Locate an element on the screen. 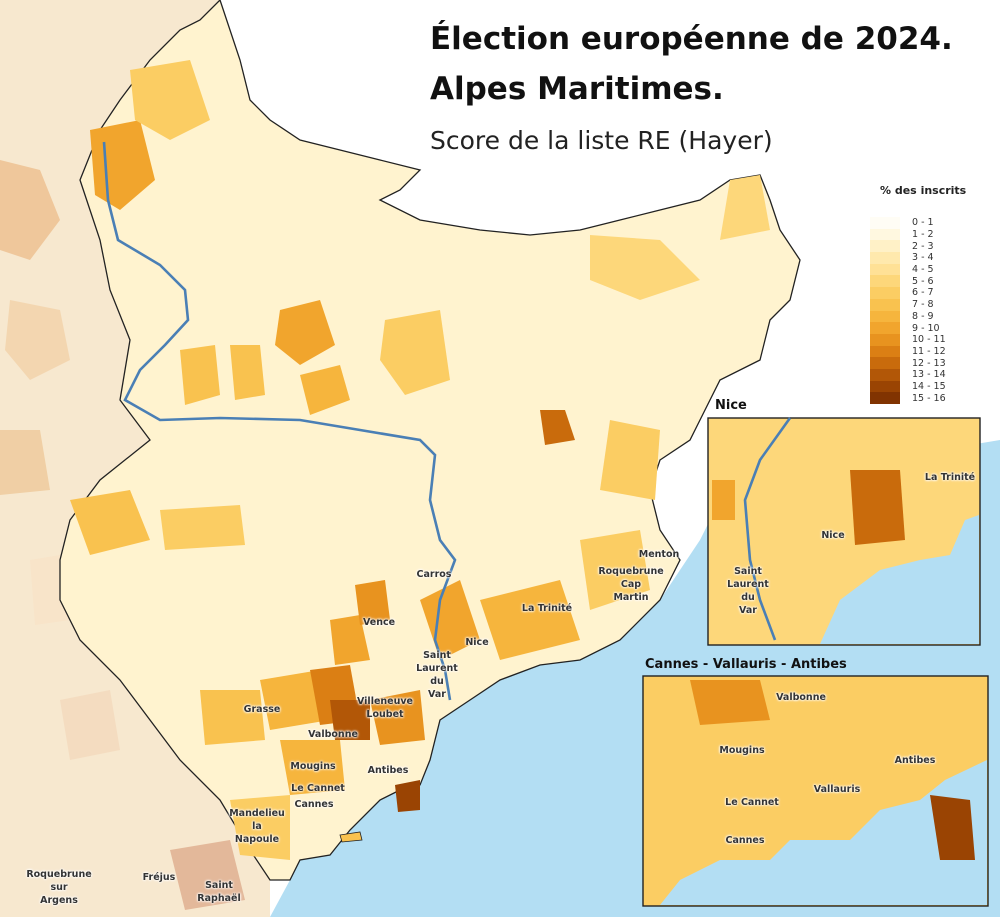 The width and height of the screenshot is (1000, 917). label-cannes: Cannes is located at coordinates (314, 804).